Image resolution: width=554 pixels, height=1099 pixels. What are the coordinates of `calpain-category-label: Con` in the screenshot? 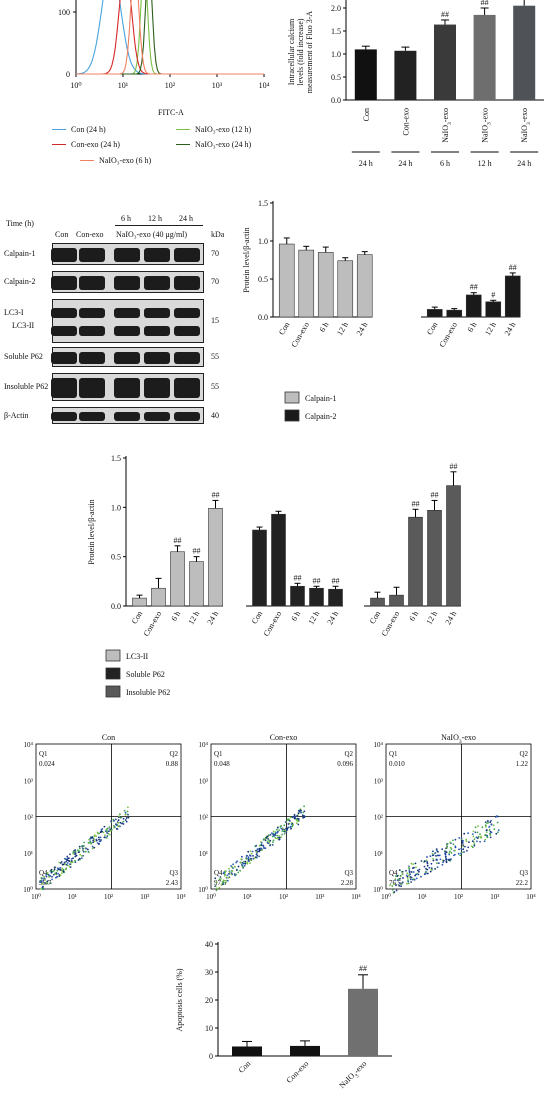 It's located at (432, 329).